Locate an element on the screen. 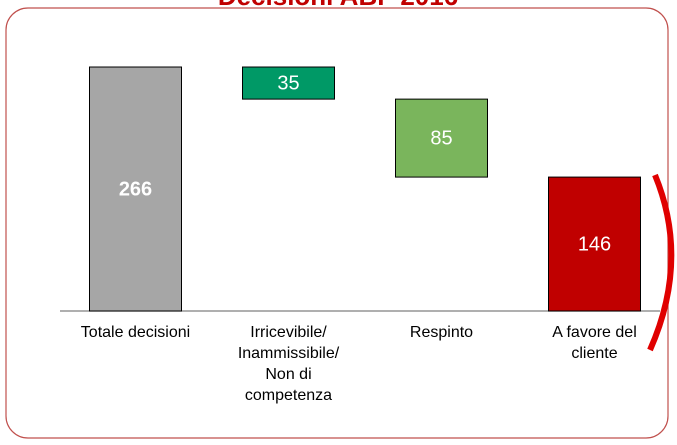 The width and height of the screenshot is (677, 445). decoration-arc is located at coordinates (661, 262).